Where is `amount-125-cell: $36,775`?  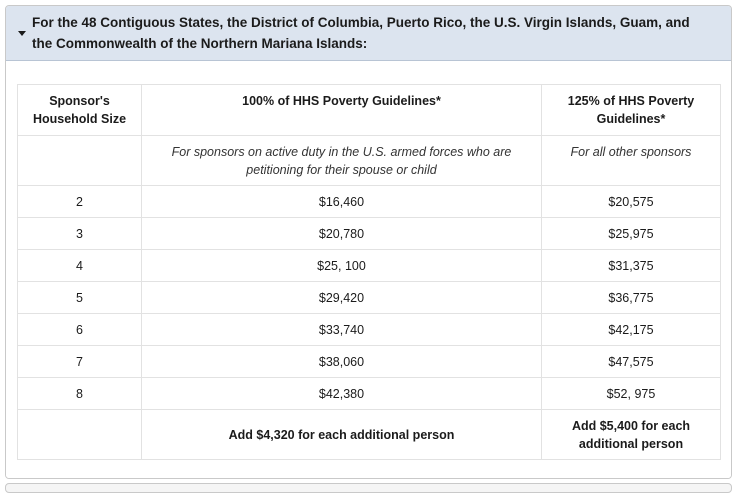
amount-125-cell: $36,775 is located at coordinates (631, 297).